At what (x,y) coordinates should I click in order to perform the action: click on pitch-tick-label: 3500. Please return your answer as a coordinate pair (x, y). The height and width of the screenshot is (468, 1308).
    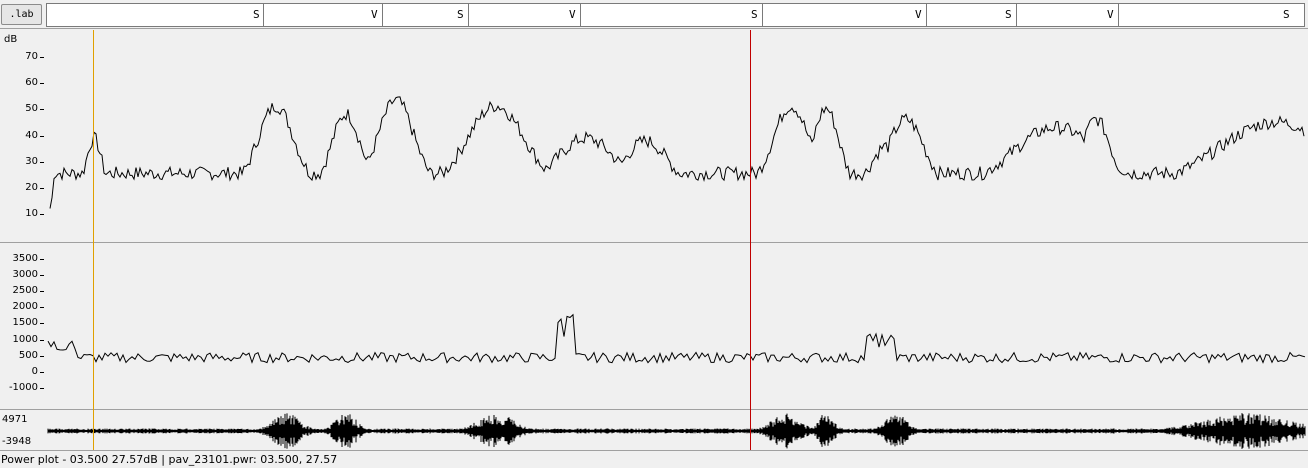
    Looking at the image, I should click on (25, 258).